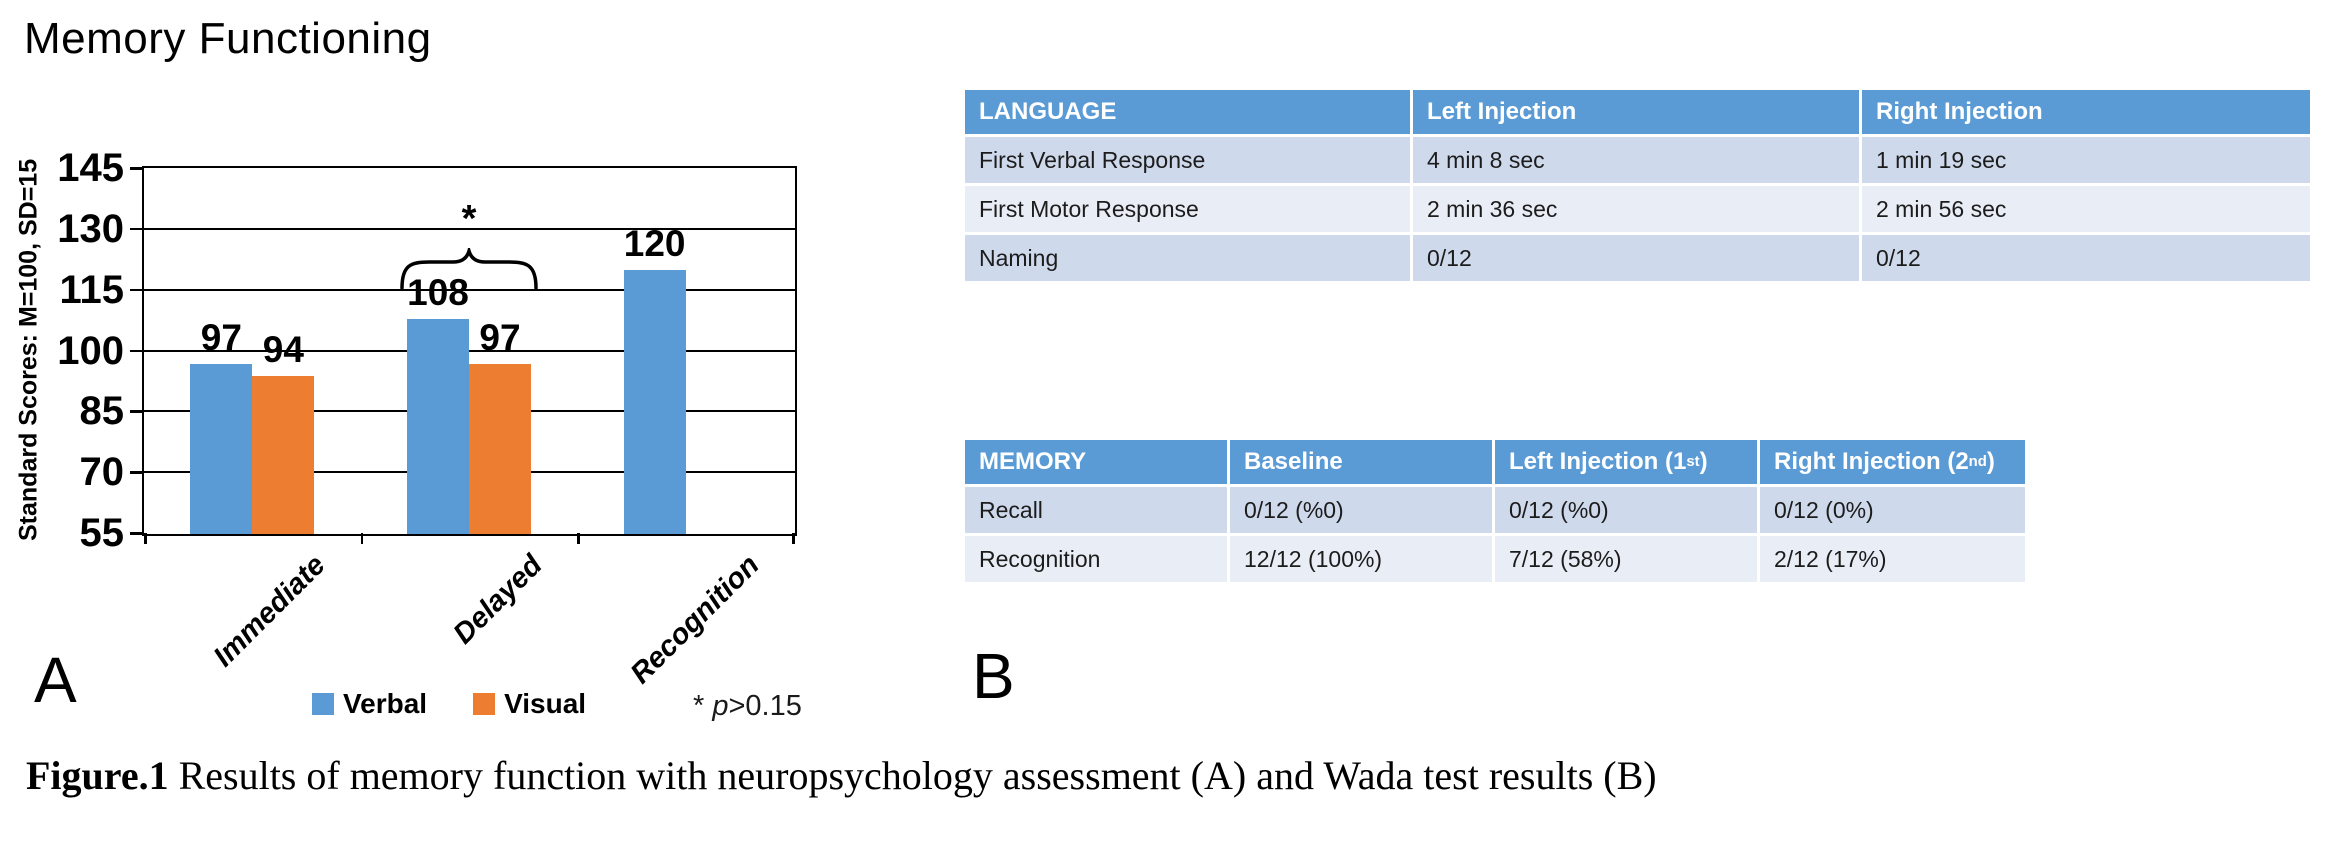  Describe the element at coordinates (484, 704) in the screenshot. I see `legend-swatch-visual` at that location.